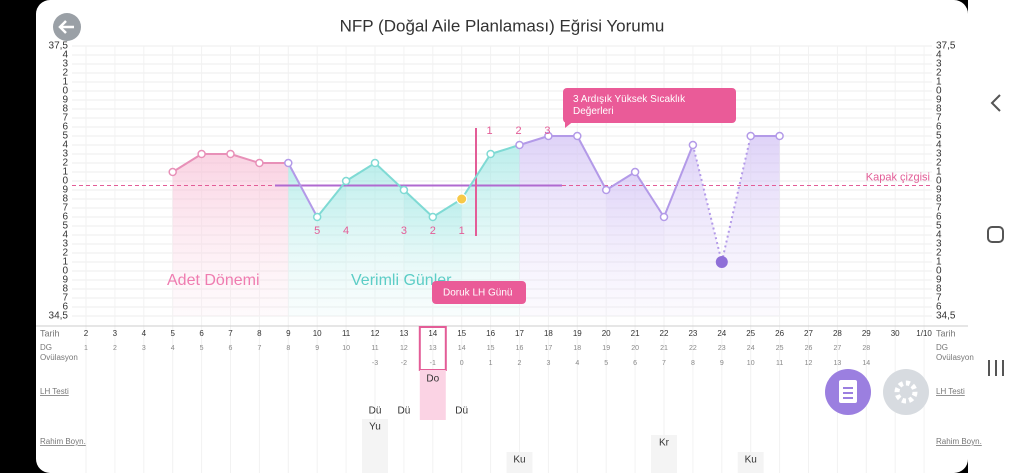 The image size is (1024, 473). What do you see at coordinates (317, 348) in the screenshot?
I see `cycle-day: 9` at bounding box center [317, 348].